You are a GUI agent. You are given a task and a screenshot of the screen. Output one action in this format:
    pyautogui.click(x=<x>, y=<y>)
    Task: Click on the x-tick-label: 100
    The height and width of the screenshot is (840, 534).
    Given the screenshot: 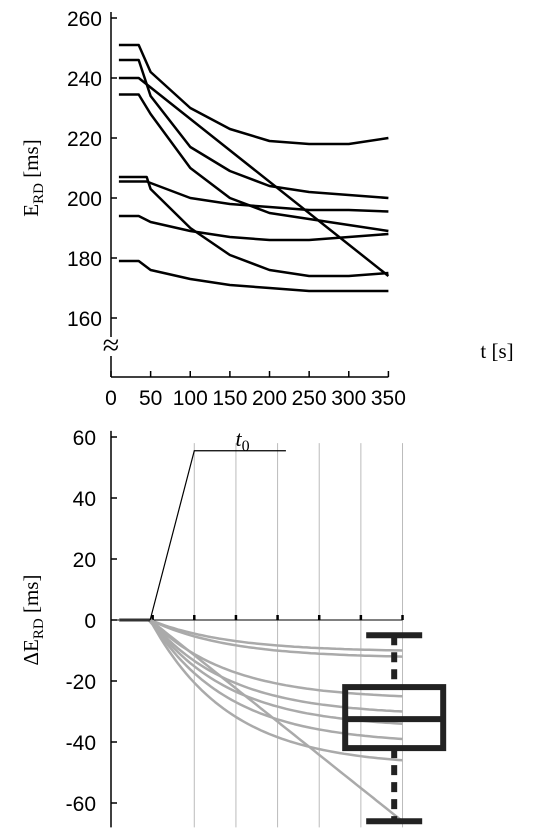 What is the action you would take?
    pyautogui.click(x=190, y=398)
    